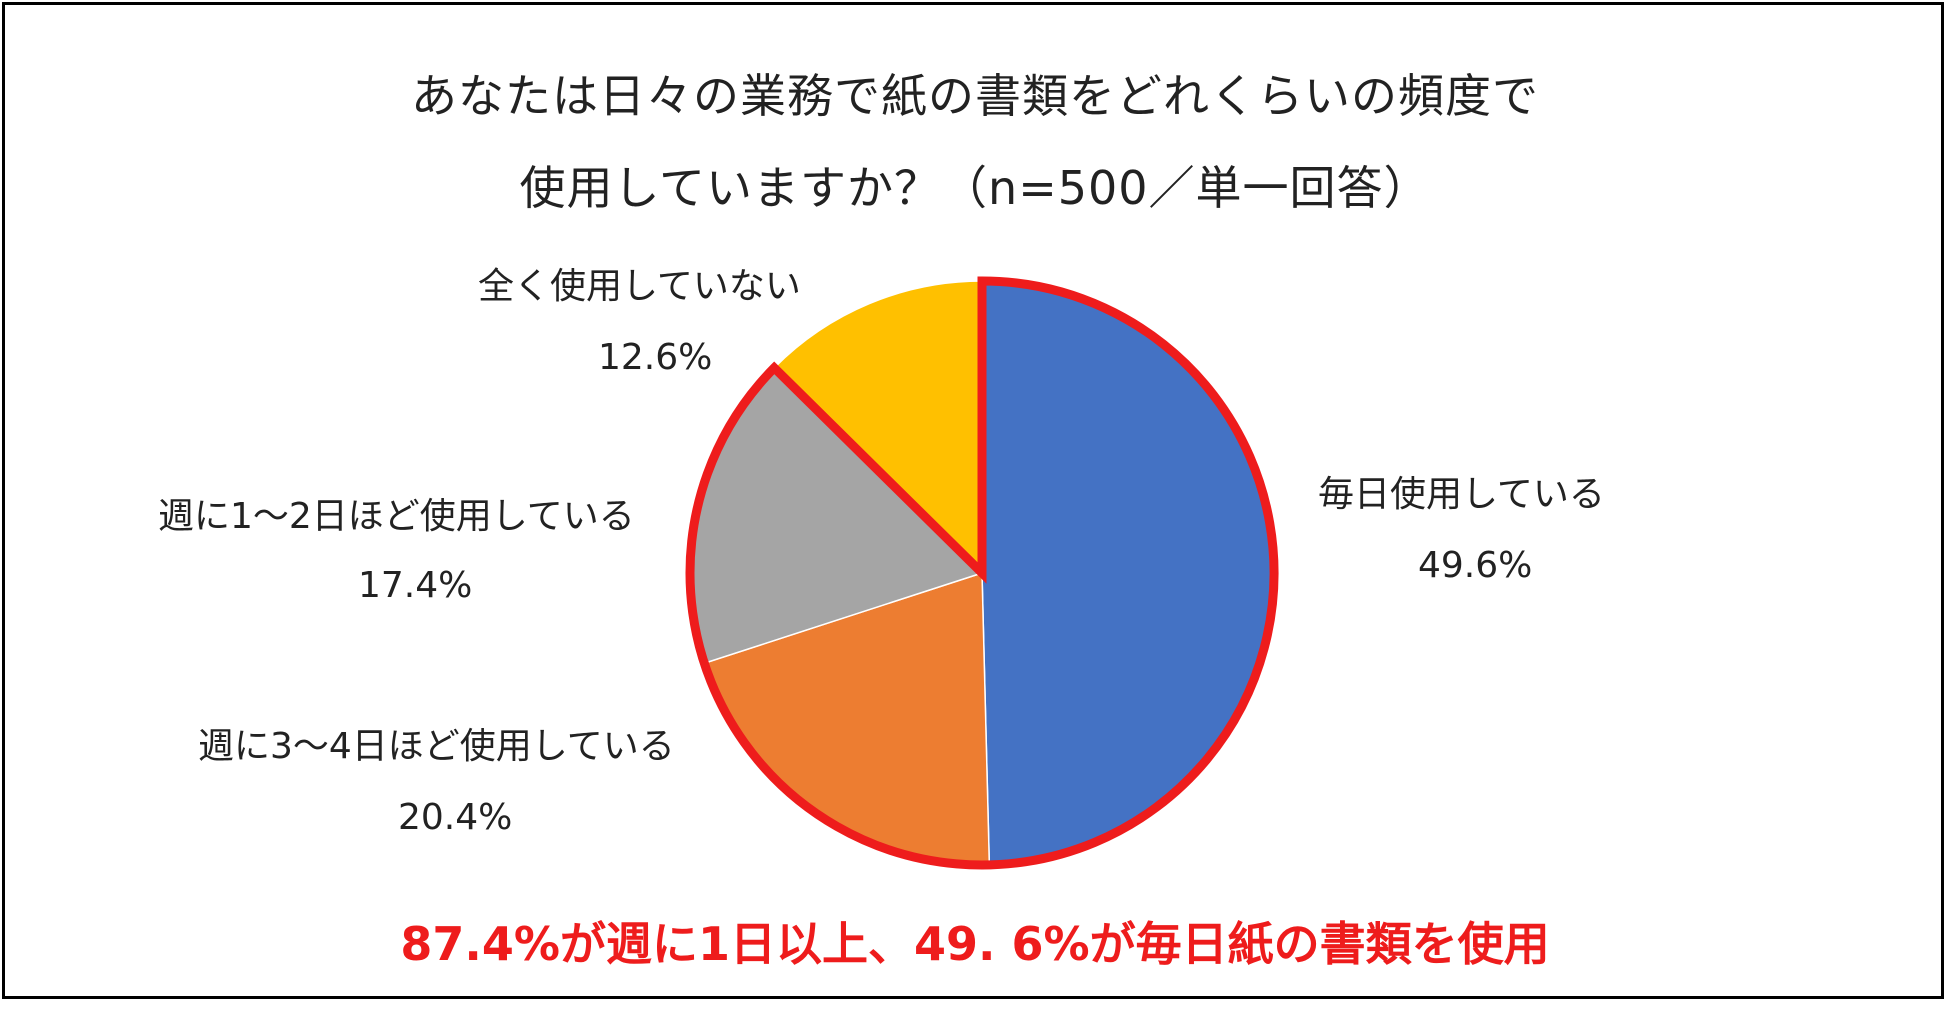  What do you see at coordinates (455, 817) in the screenshot?
I see `slice-value-3-4days: 20.4%` at bounding box center [455, 817].